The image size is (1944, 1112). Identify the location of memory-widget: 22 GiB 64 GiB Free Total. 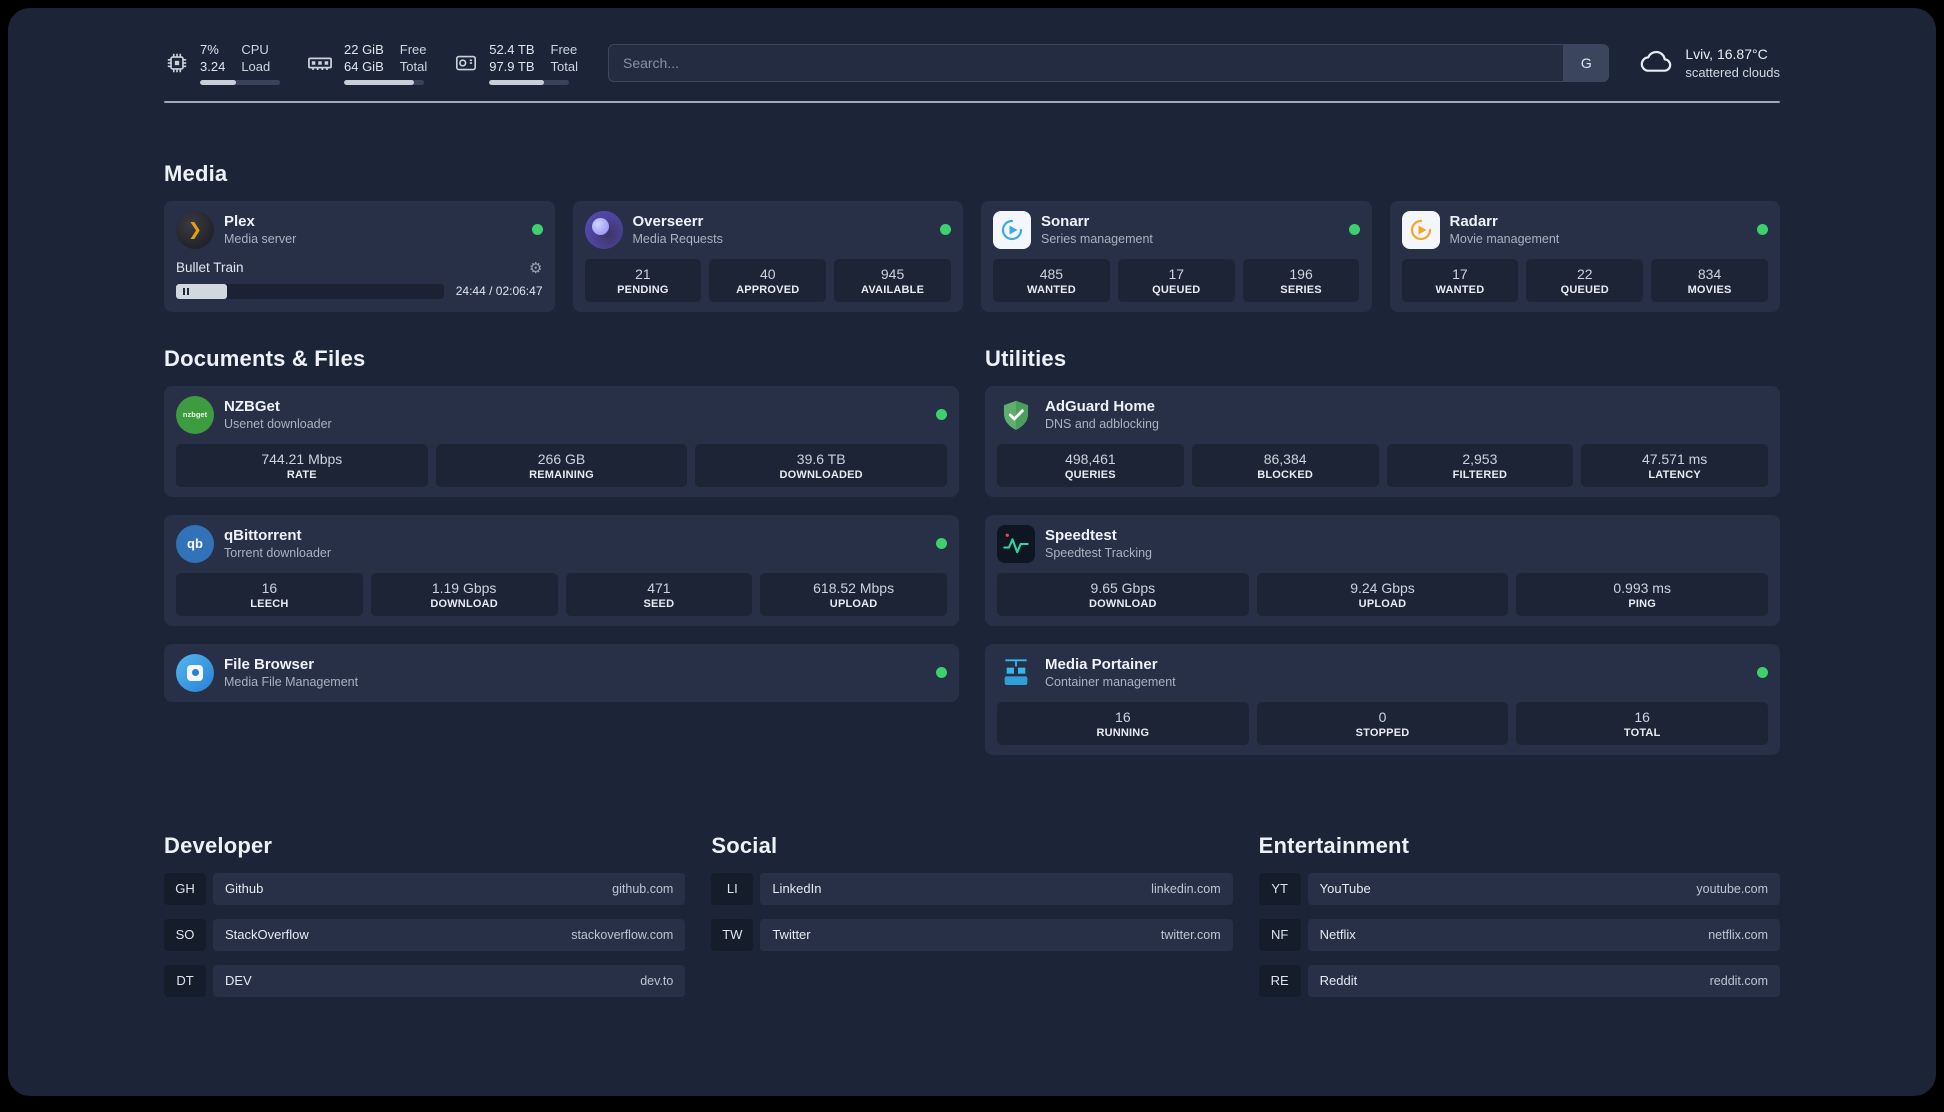
(366, 63).